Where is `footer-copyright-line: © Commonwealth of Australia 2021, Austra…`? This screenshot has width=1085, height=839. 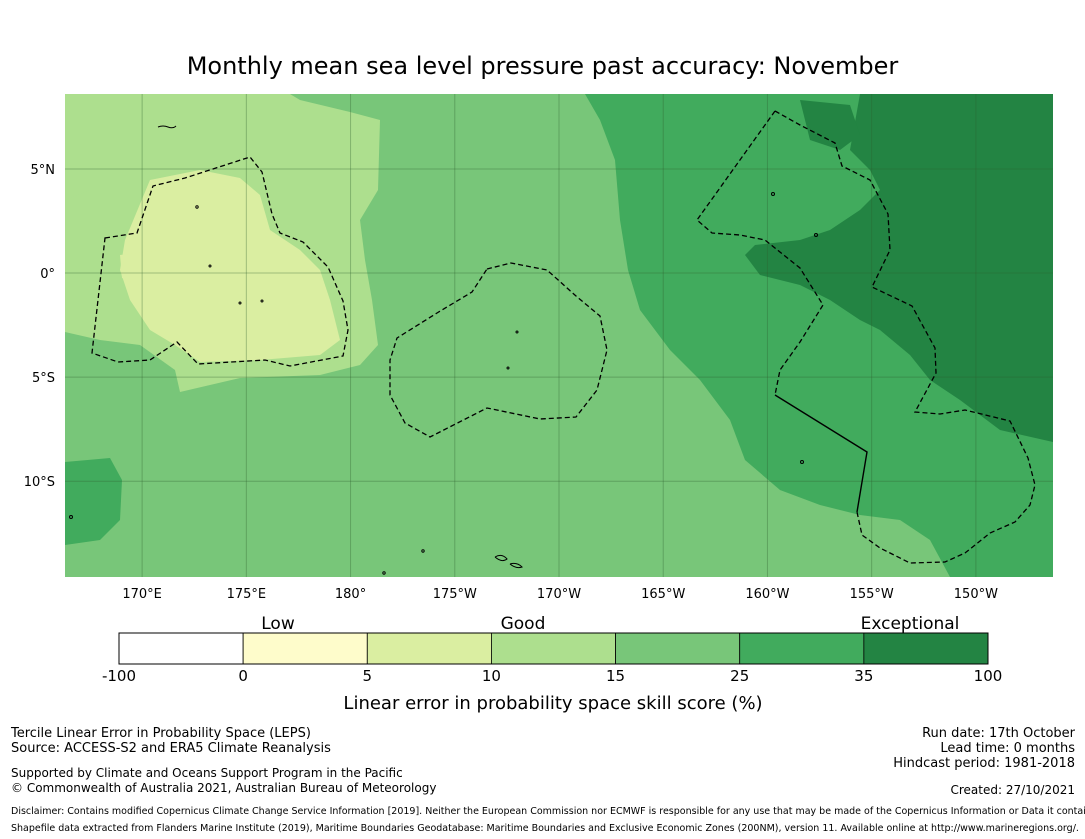 footer-copyright-line: © Commonwealth of Australia 2021, Austra… is located at coordinates (224, 788).